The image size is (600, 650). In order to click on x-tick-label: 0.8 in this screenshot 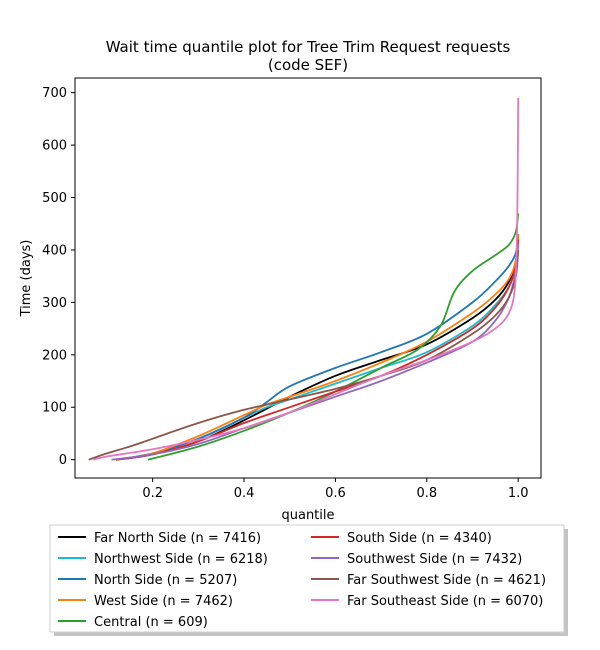, I will do `click(426, 493)`.